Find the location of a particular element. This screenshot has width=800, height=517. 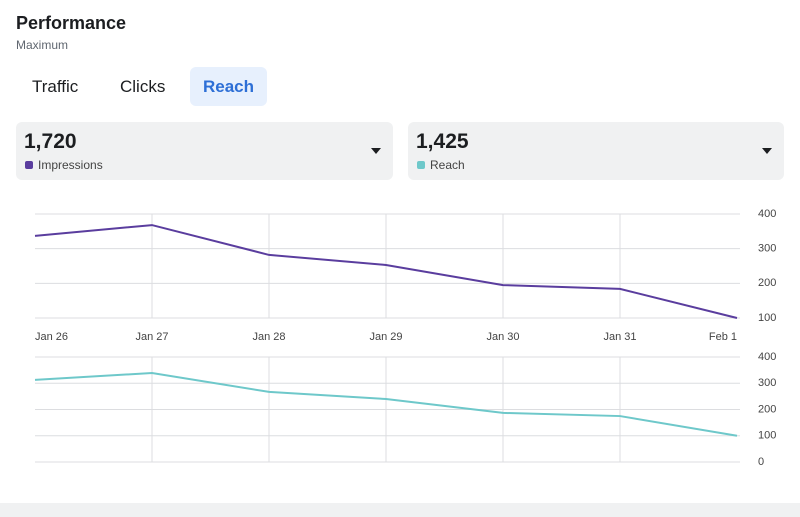

x-tick-label: Feb 1 is located at coordinates (723, 337).